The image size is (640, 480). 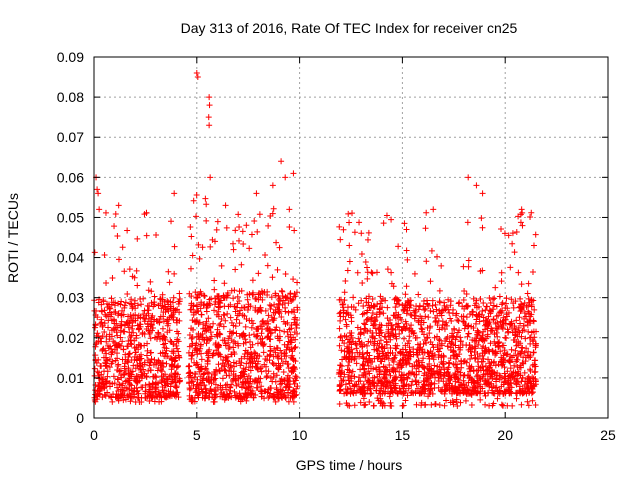 I want to click on y-tick-label: 0.09, so click(x=70, y=57).